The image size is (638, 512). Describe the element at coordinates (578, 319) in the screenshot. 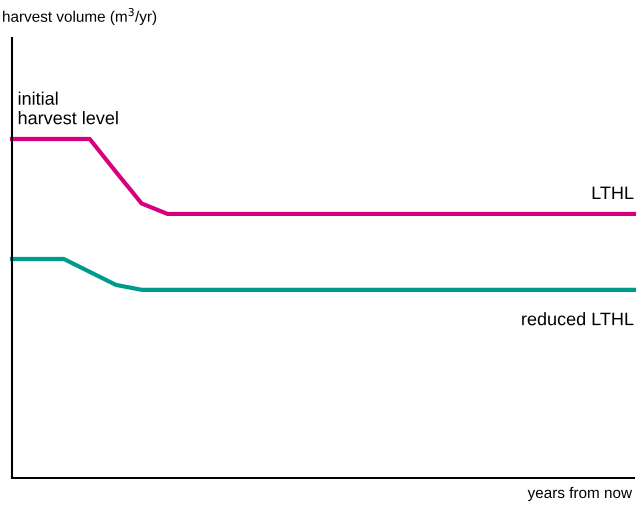

I see `series-label: reduced LTHL` at that location.